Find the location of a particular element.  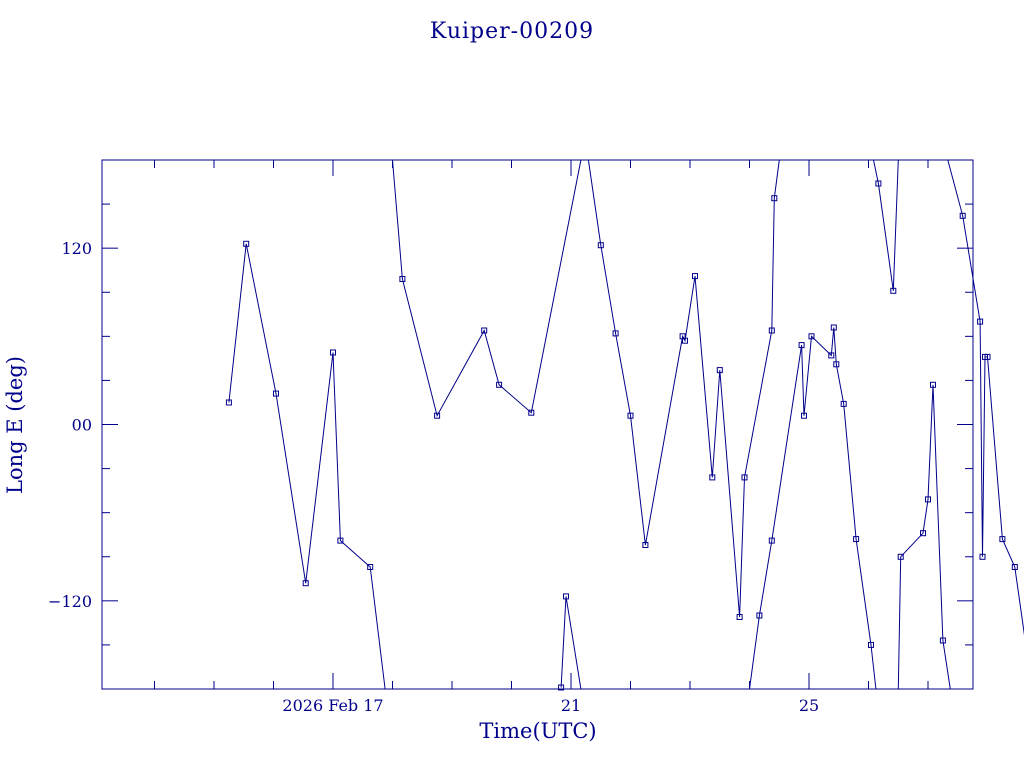

y-tick-label: 120 is located at coordinates (76, 248).